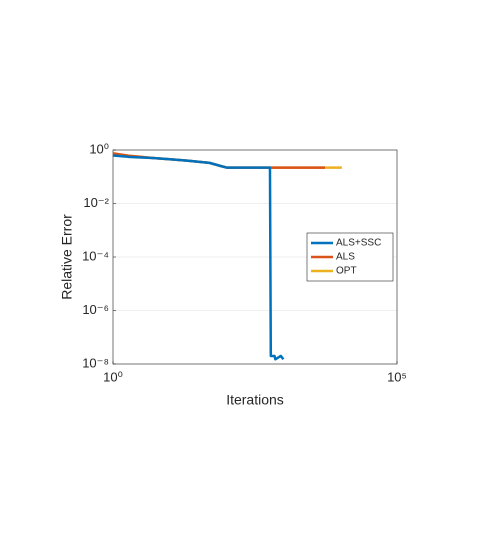  I want to click on x-tick-label: 10⁵, so click(397, 376).